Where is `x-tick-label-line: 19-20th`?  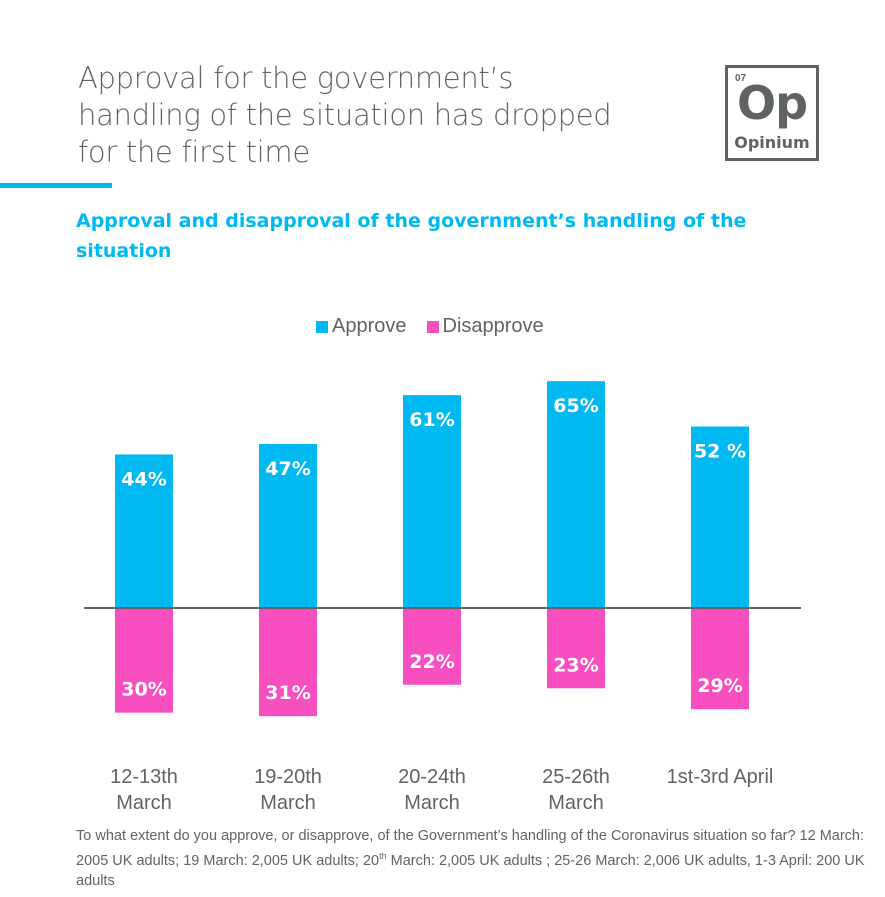 x-tick-label-line: 19-20th is located at coordinates (288, 777).